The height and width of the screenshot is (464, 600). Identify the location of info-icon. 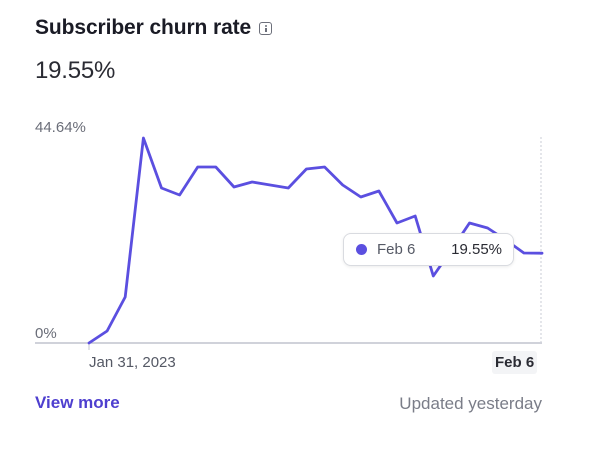
(266, 28).